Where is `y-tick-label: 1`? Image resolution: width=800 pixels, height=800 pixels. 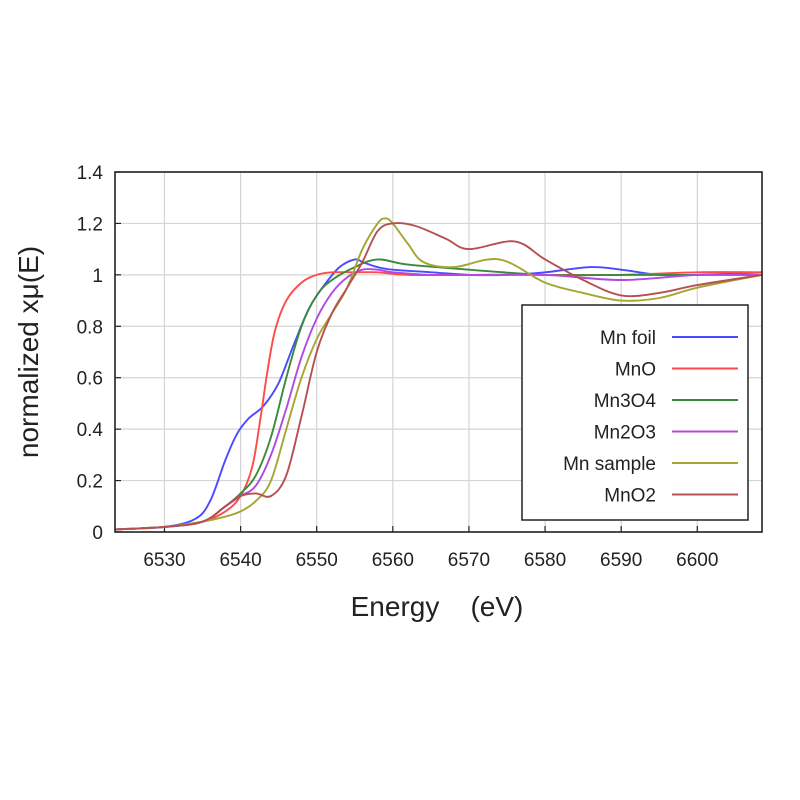 y-tick-label: 1 is located at coordinates (97, 276).